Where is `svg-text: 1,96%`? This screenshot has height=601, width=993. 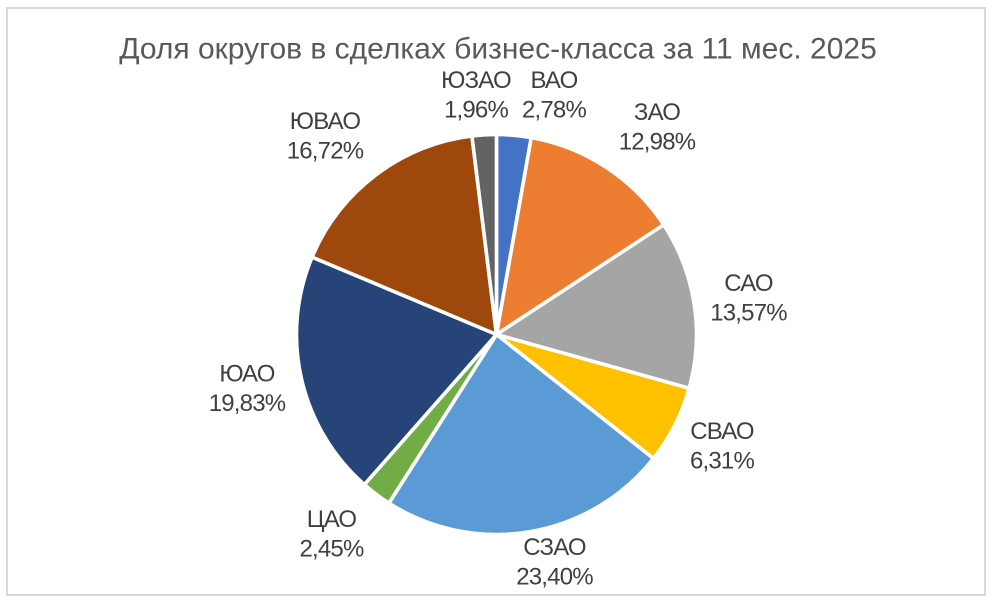 svg-text: 1,96% is located at coordinates (476, 110).